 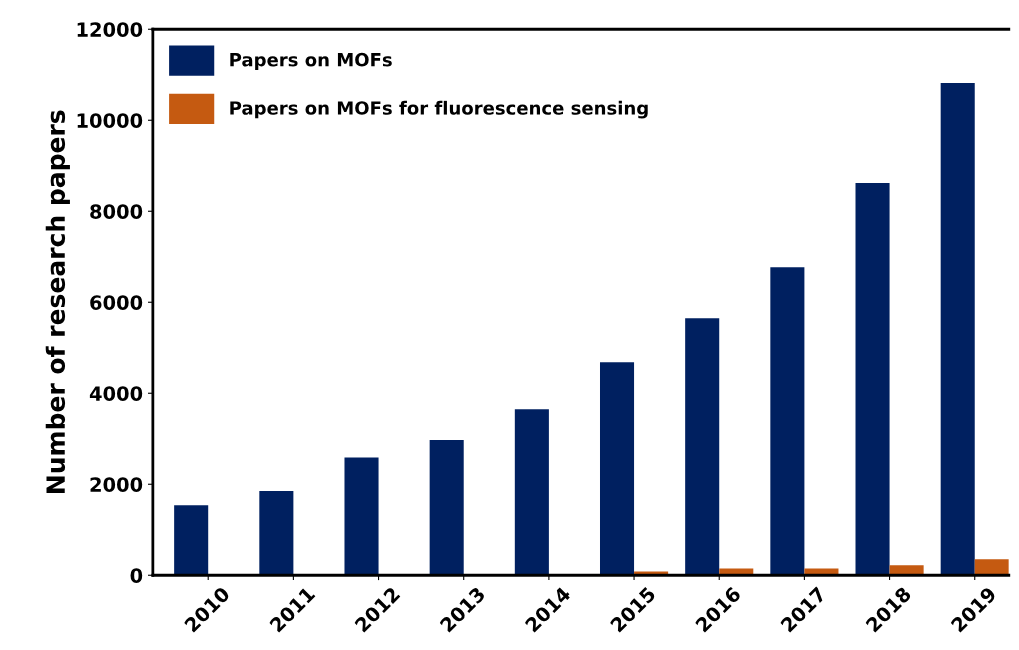 I want to click on y-tick-label: 0, so click(x=136, y=575).